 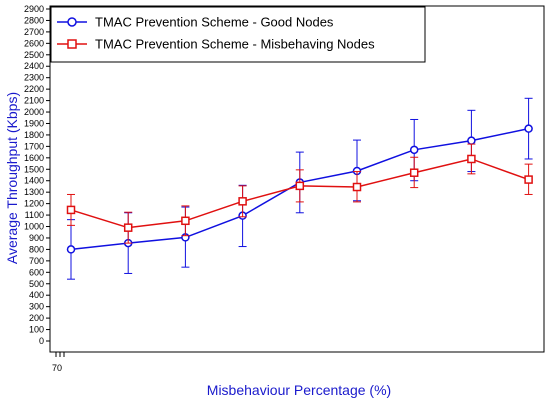 What do you see at coordinates (34, 158) in the screenshot?
I see `y-tick-label: 1600` at bounding box center [34, 158].